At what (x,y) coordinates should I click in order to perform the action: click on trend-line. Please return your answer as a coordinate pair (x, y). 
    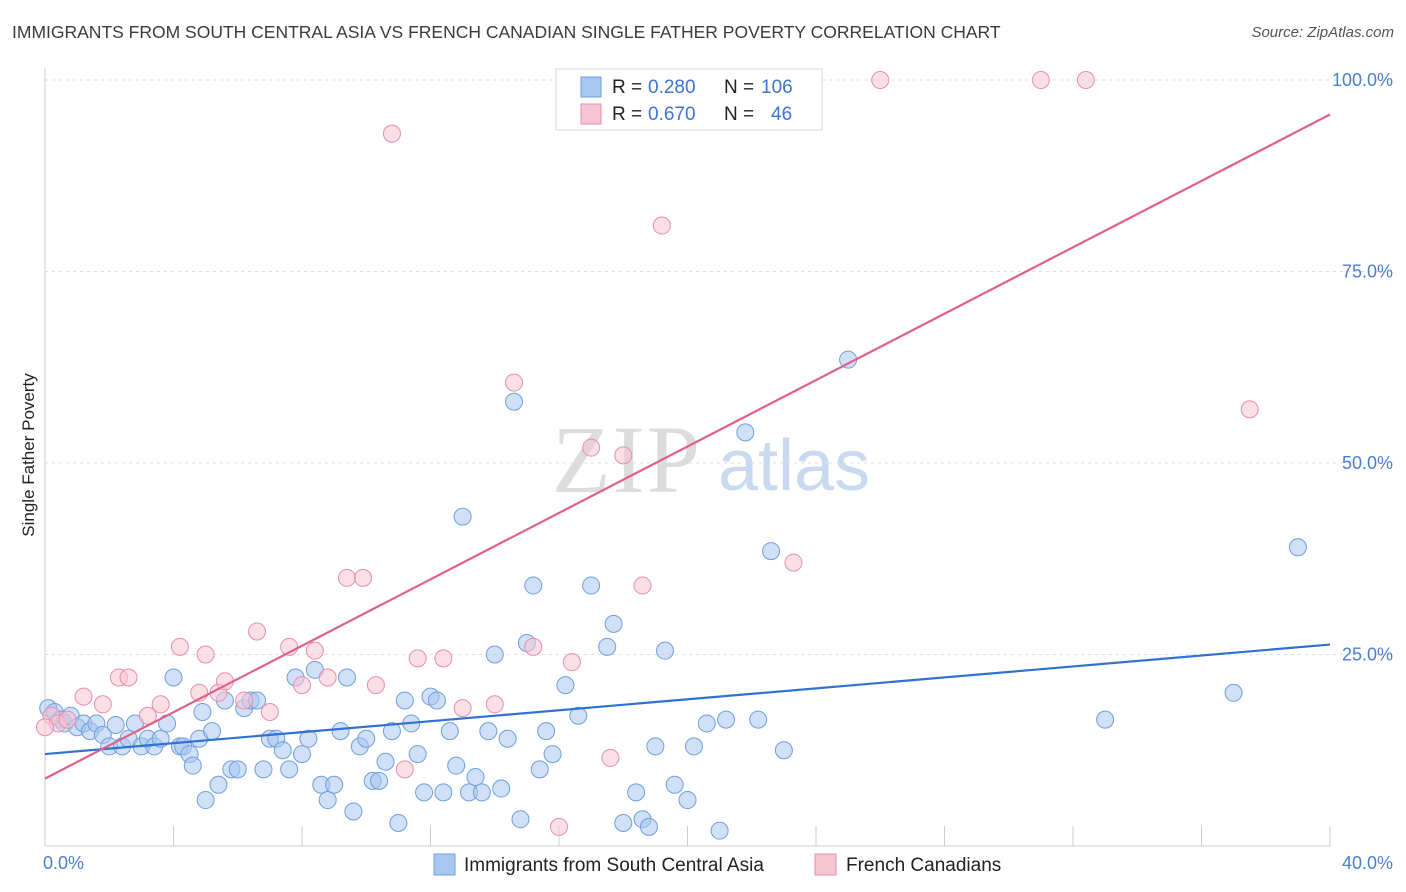
    Looking at the image, I should click on (687, 699).